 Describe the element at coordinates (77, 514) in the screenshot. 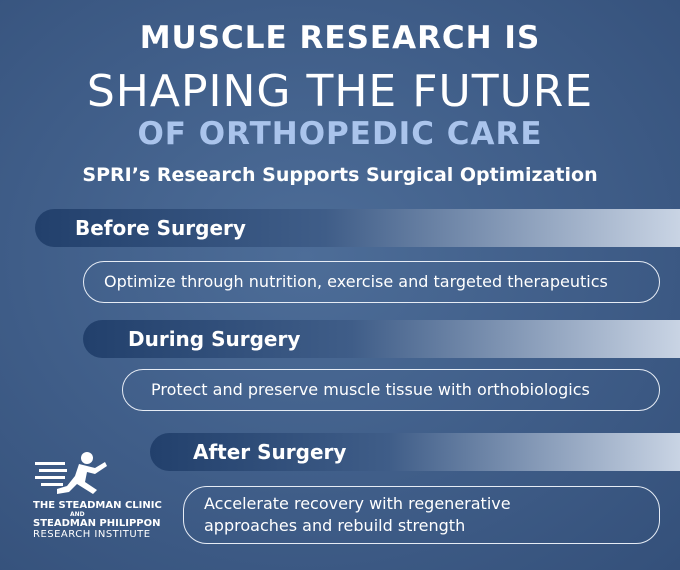

I see `logo-text: AND` at that location.